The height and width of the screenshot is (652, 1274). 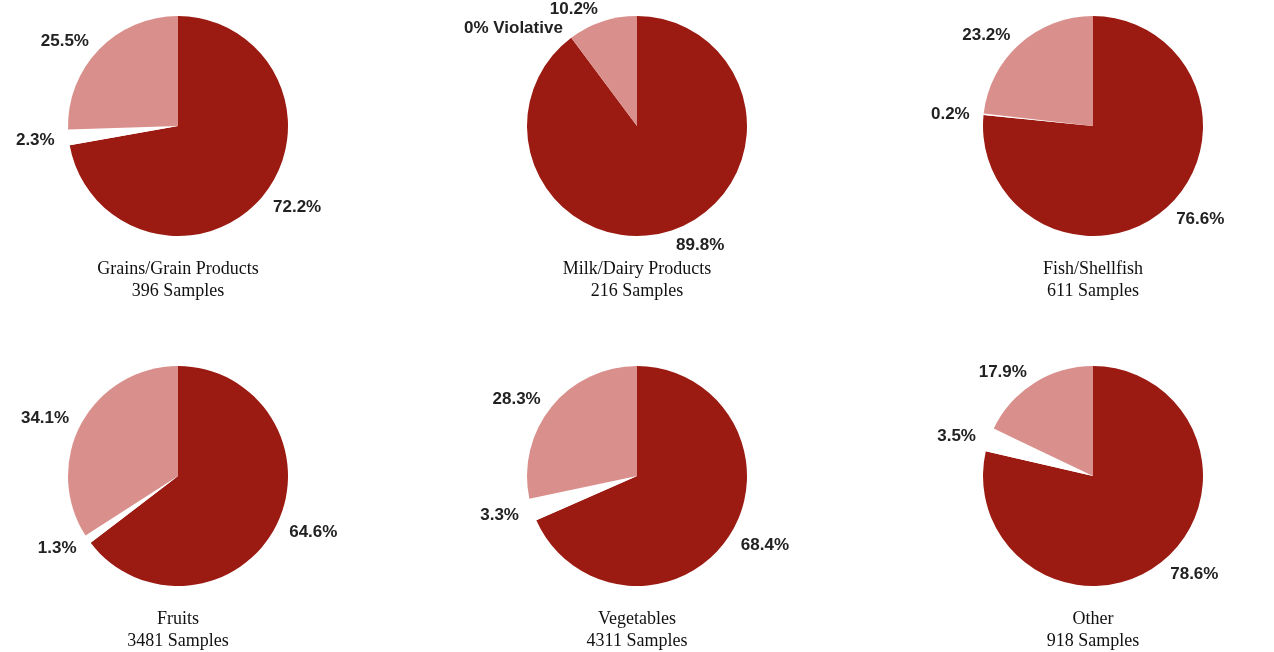 I want to click on text: 918 Samples, so click(x=1093, y=640).